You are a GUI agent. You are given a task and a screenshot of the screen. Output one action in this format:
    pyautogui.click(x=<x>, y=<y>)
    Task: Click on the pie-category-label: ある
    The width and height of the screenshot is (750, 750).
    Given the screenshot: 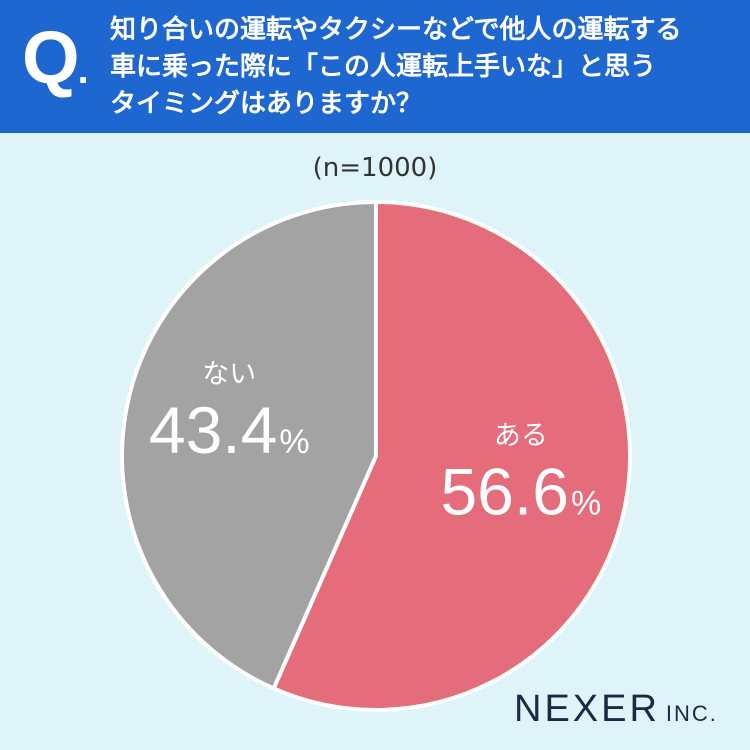 What is the action you would take?
    pyautogui.click(x=521, y=435)
    